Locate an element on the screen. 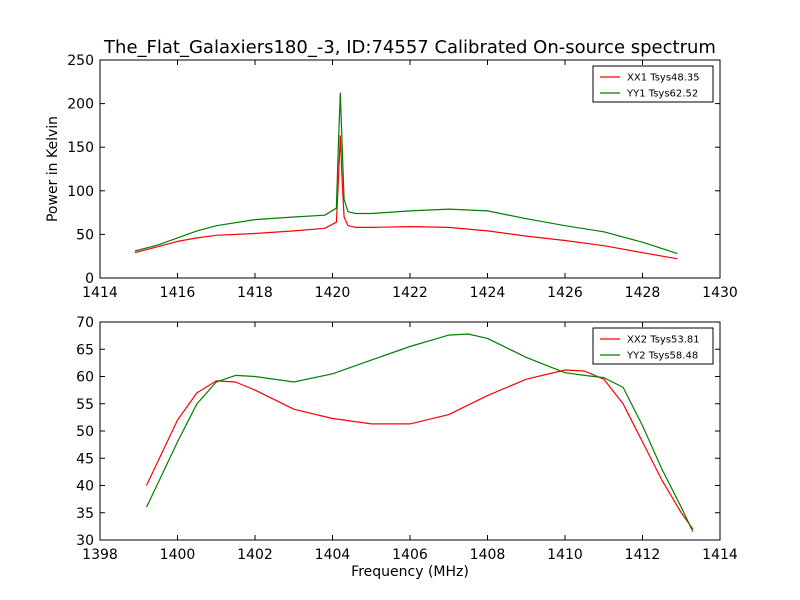 This screenshot has width=800, height=600. top-x-tick-label: 1430 is located at coordinates (720, 293).